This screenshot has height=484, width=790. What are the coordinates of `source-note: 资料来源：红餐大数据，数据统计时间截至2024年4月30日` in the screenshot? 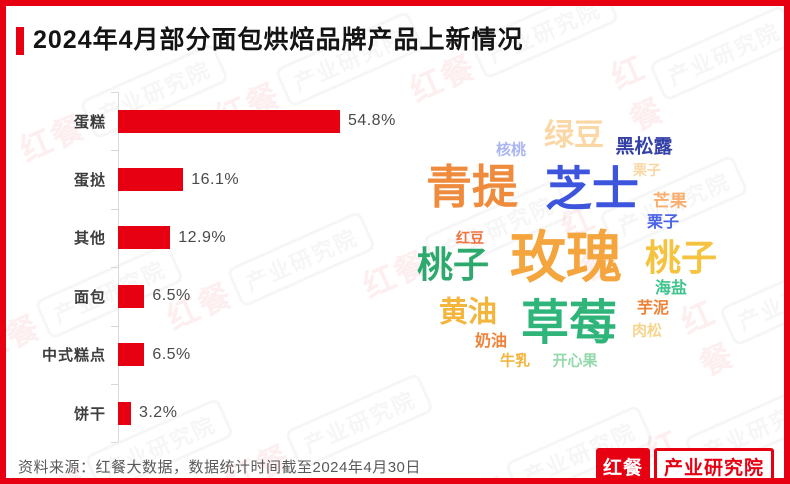 It's located at (219, 467).